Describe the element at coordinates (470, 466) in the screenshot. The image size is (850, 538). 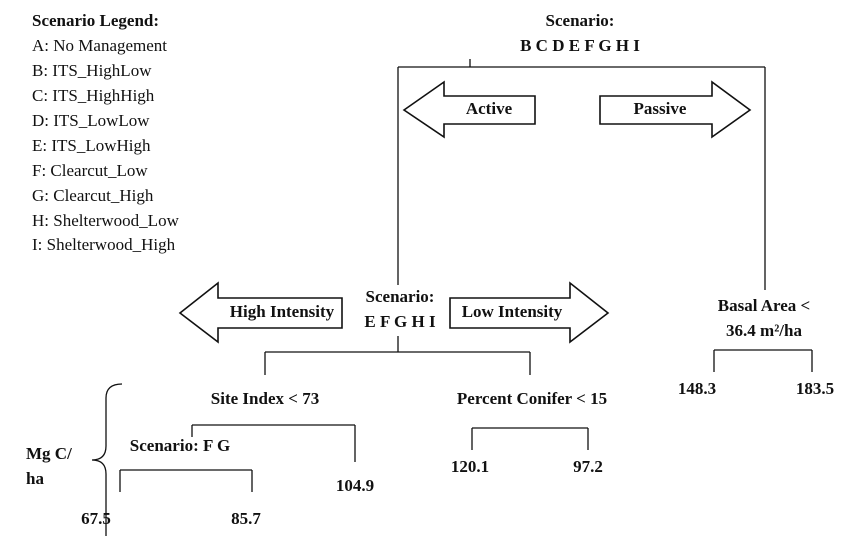
I see `leaf-value: 120.1` at that location.